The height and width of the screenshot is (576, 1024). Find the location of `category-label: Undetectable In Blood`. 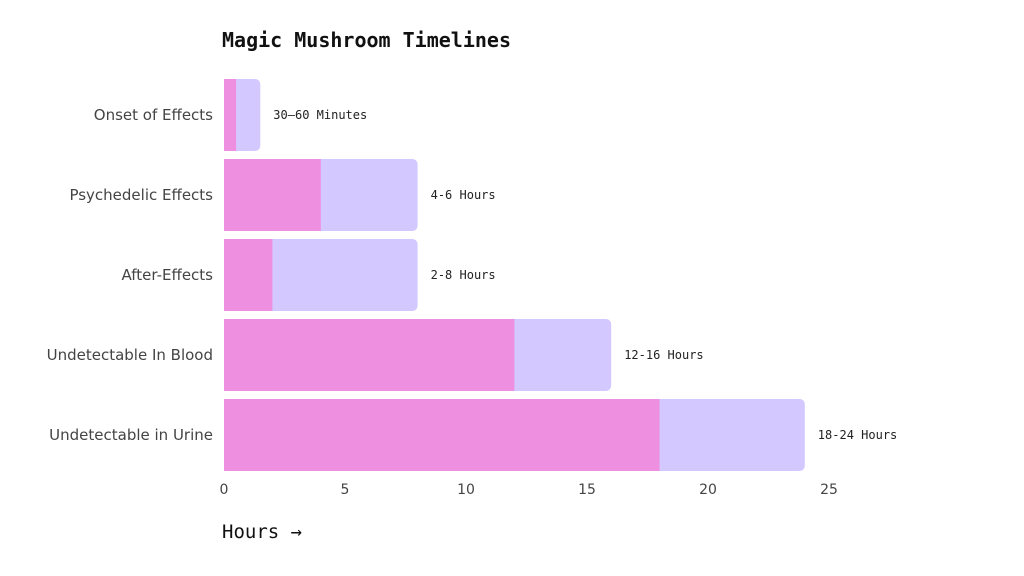

category-label: Undetectable In Blood is located at coordinates (130, 355).